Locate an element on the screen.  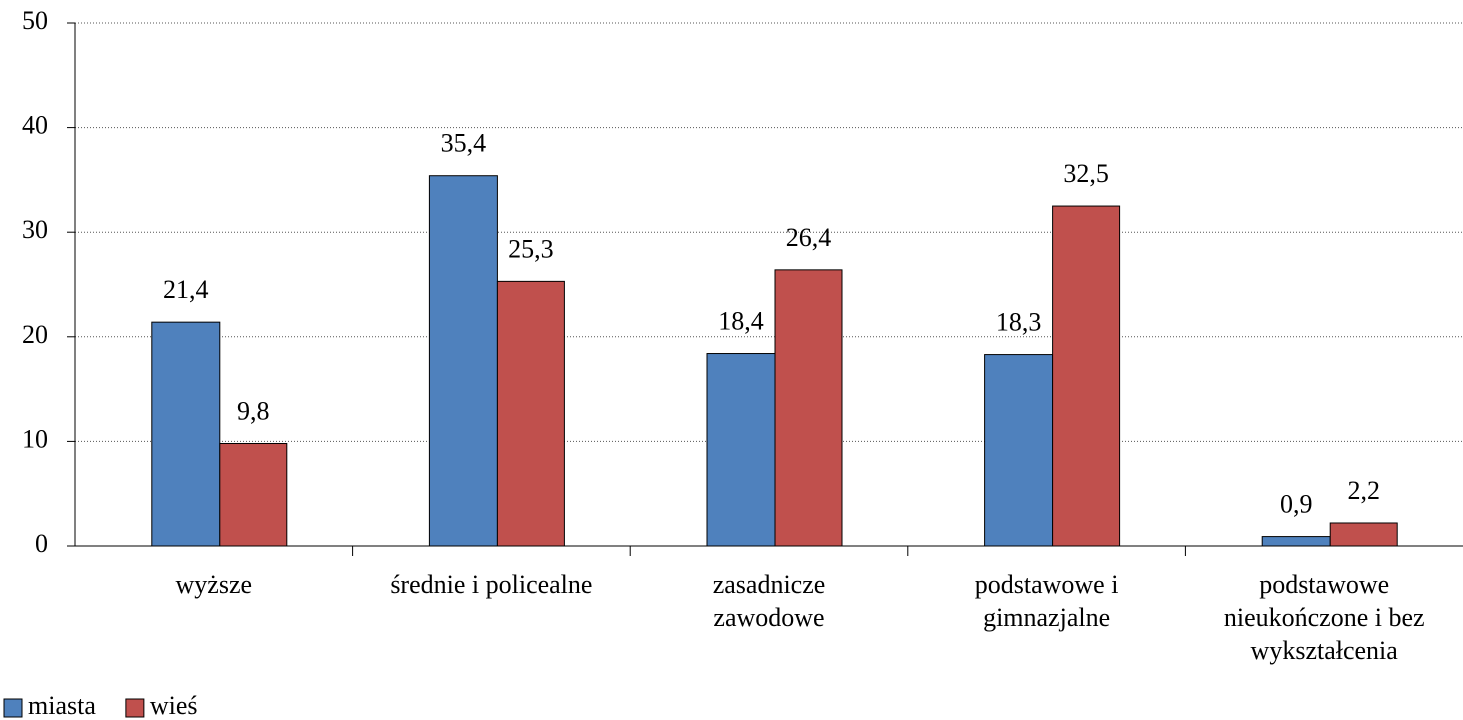
x-tick-label: średnie i policealne is located at coordinates (491, 584).